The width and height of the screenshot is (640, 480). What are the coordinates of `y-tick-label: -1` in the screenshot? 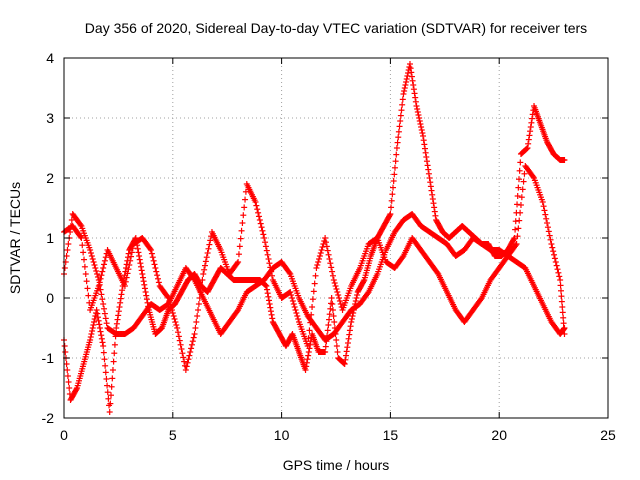 It's located at (48, 358).